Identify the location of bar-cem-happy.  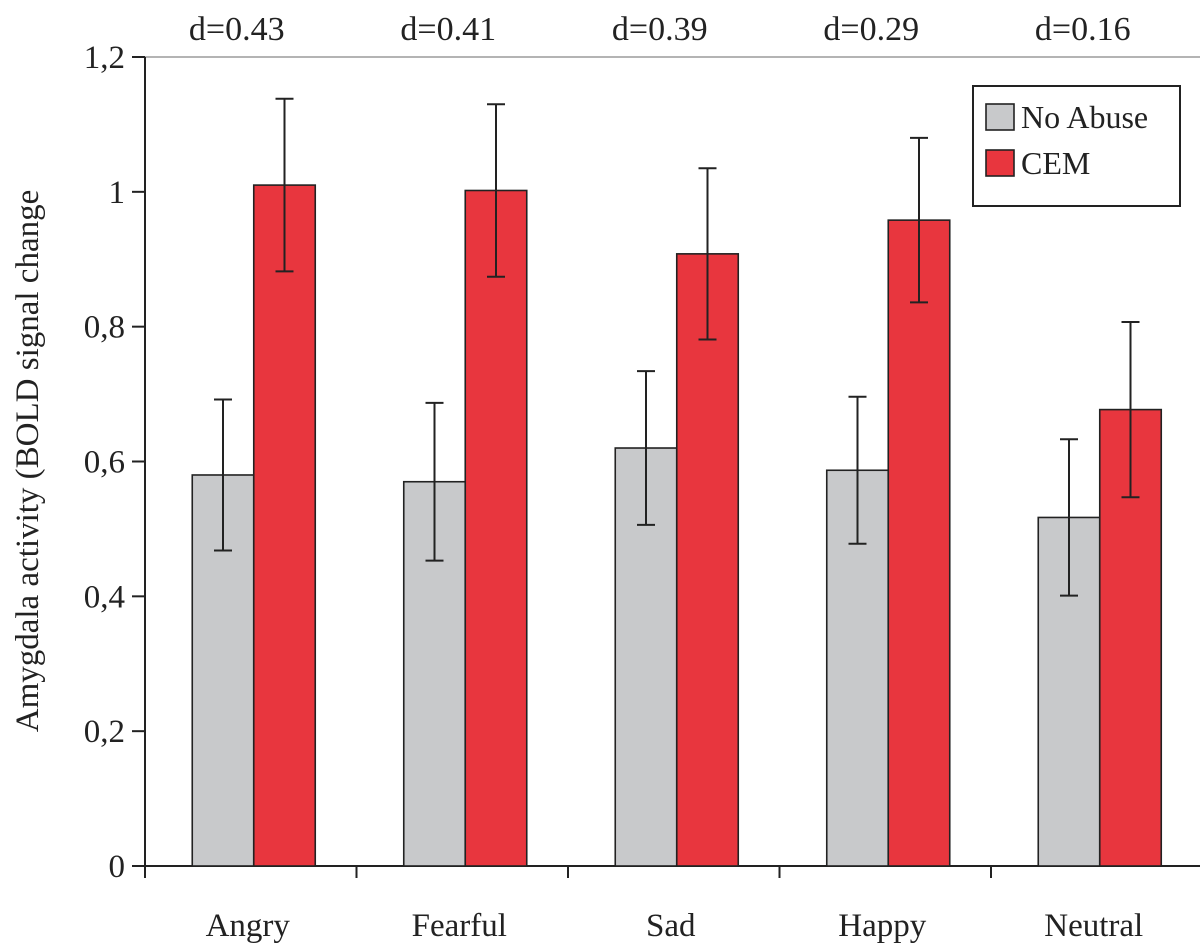
(919, 543).